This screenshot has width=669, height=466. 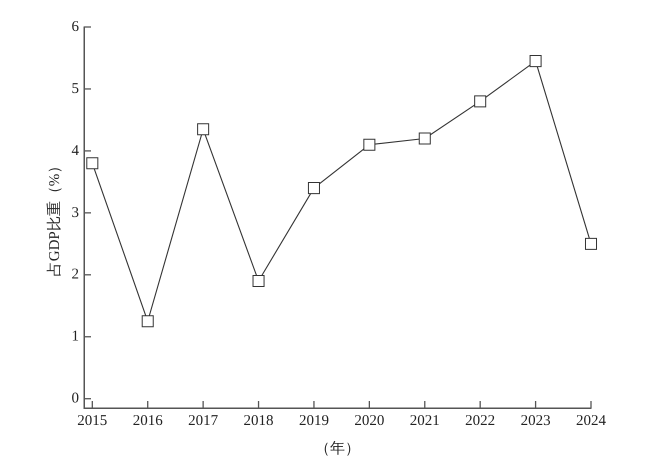 I want to click on x-tick-label: 2018, so click(x=259, y=420).